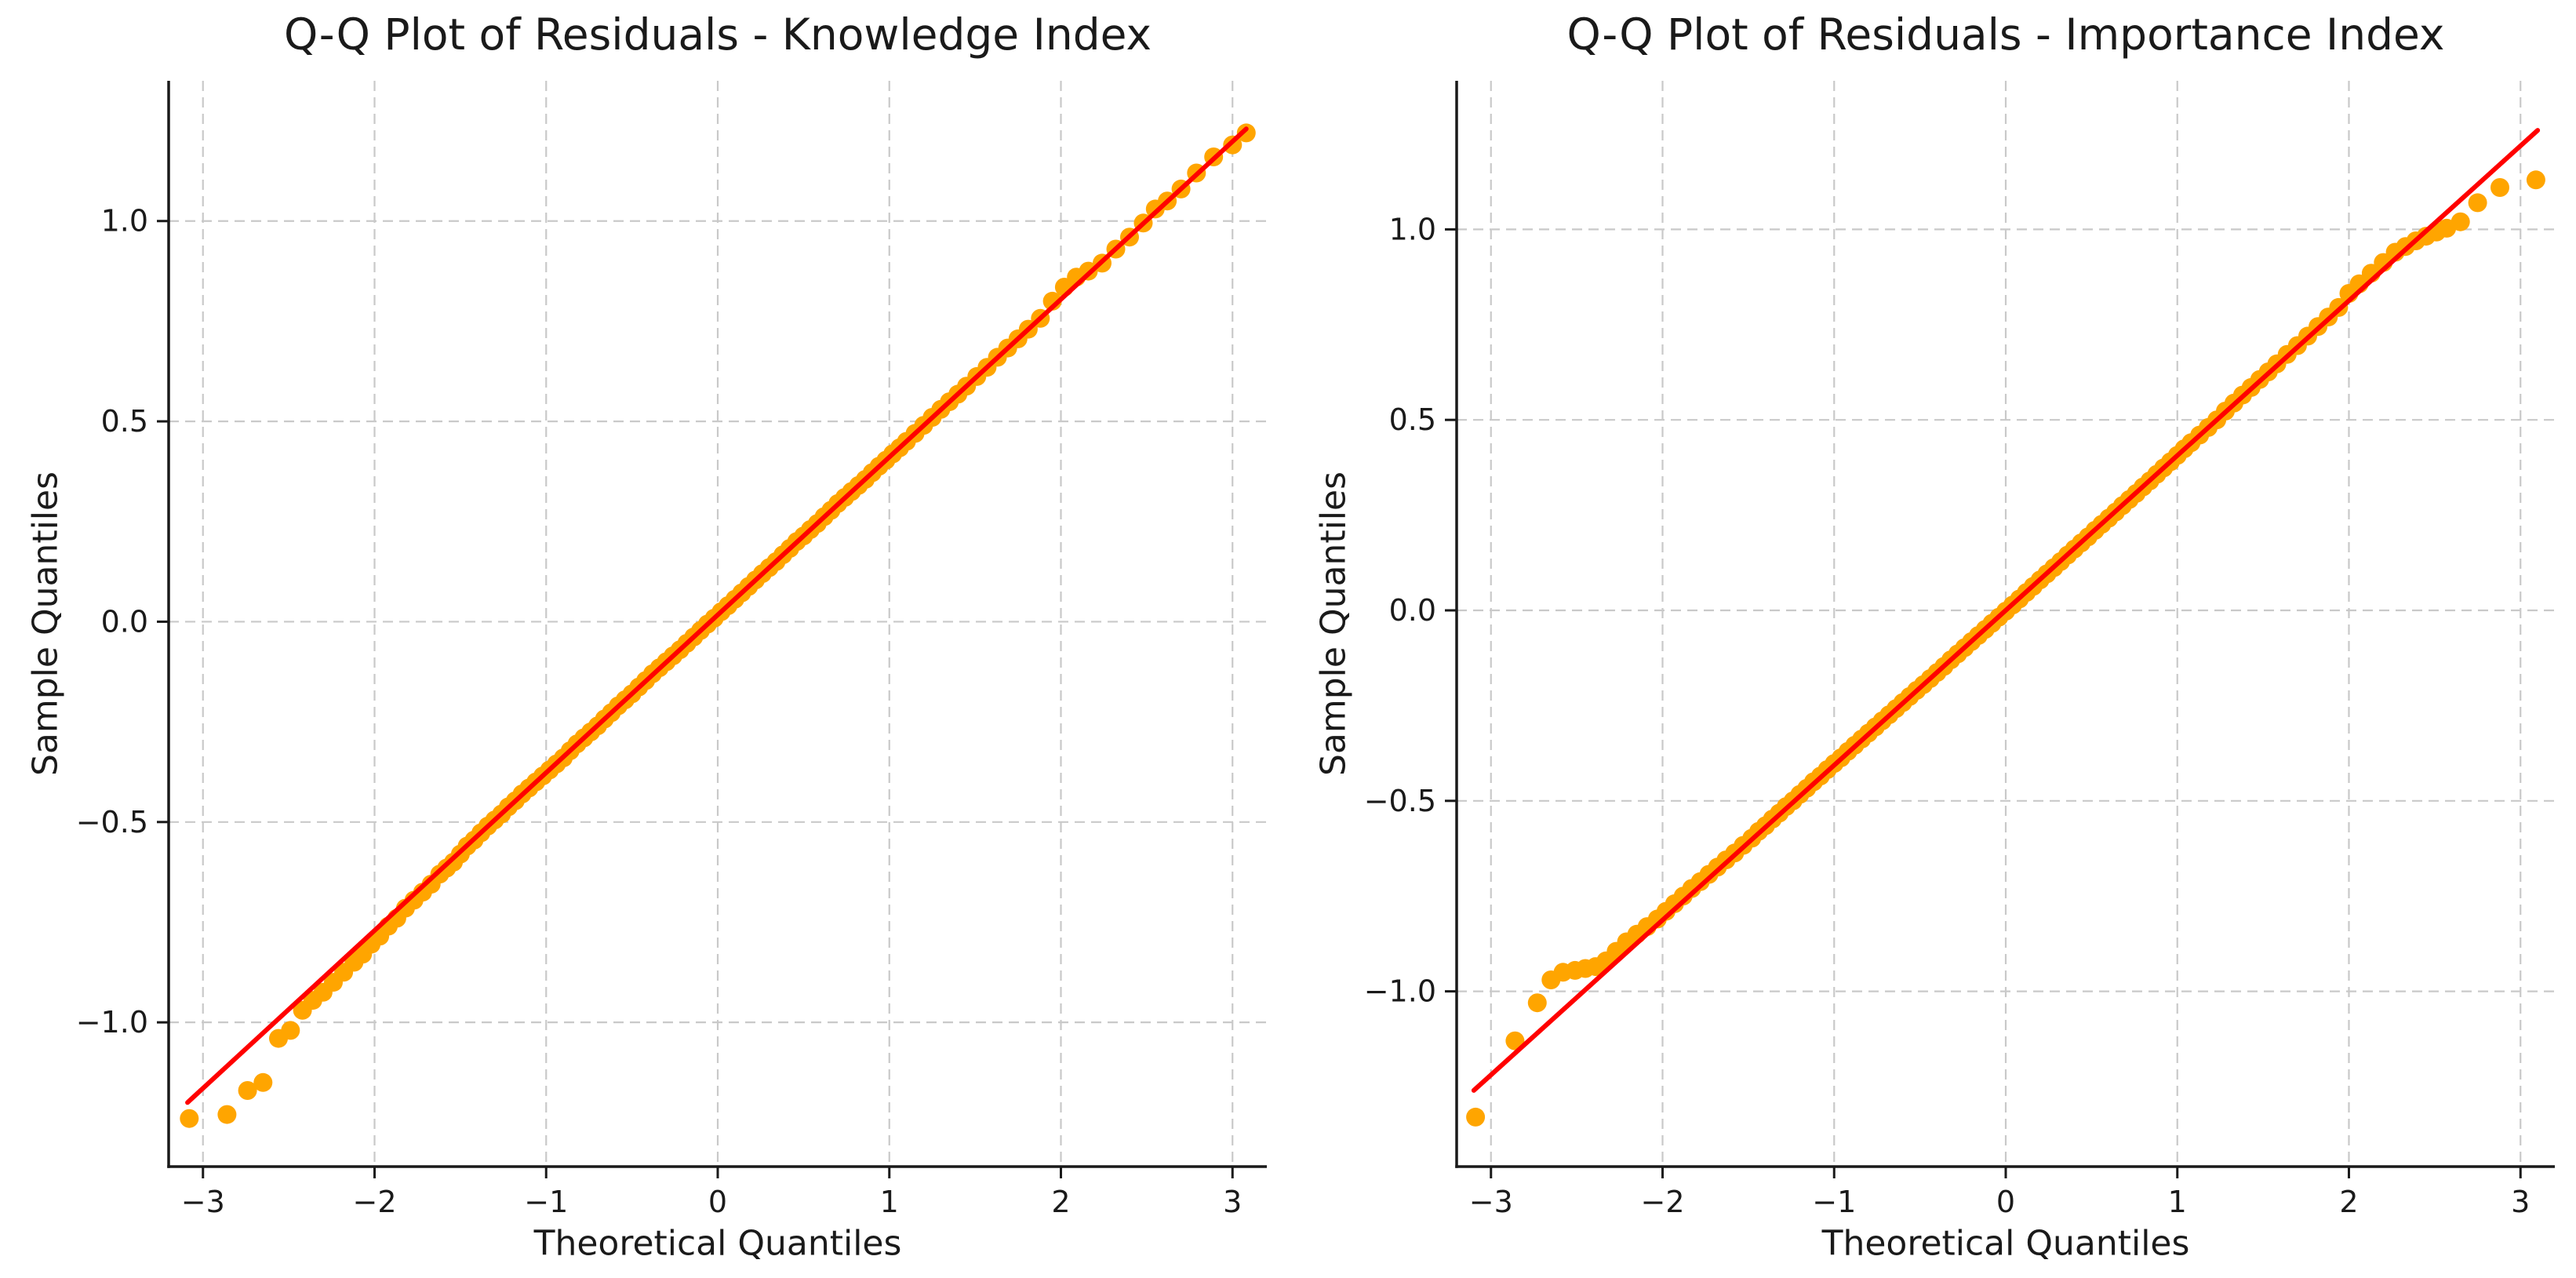 Image resolution: width=2576 pixels, height=1278 pixels. Describe the element at coordinates (717, 34) in the screenshot. I see `plot-title-knowledge: Q-Q Plot of Residuals - Knowledge Index` at that location.